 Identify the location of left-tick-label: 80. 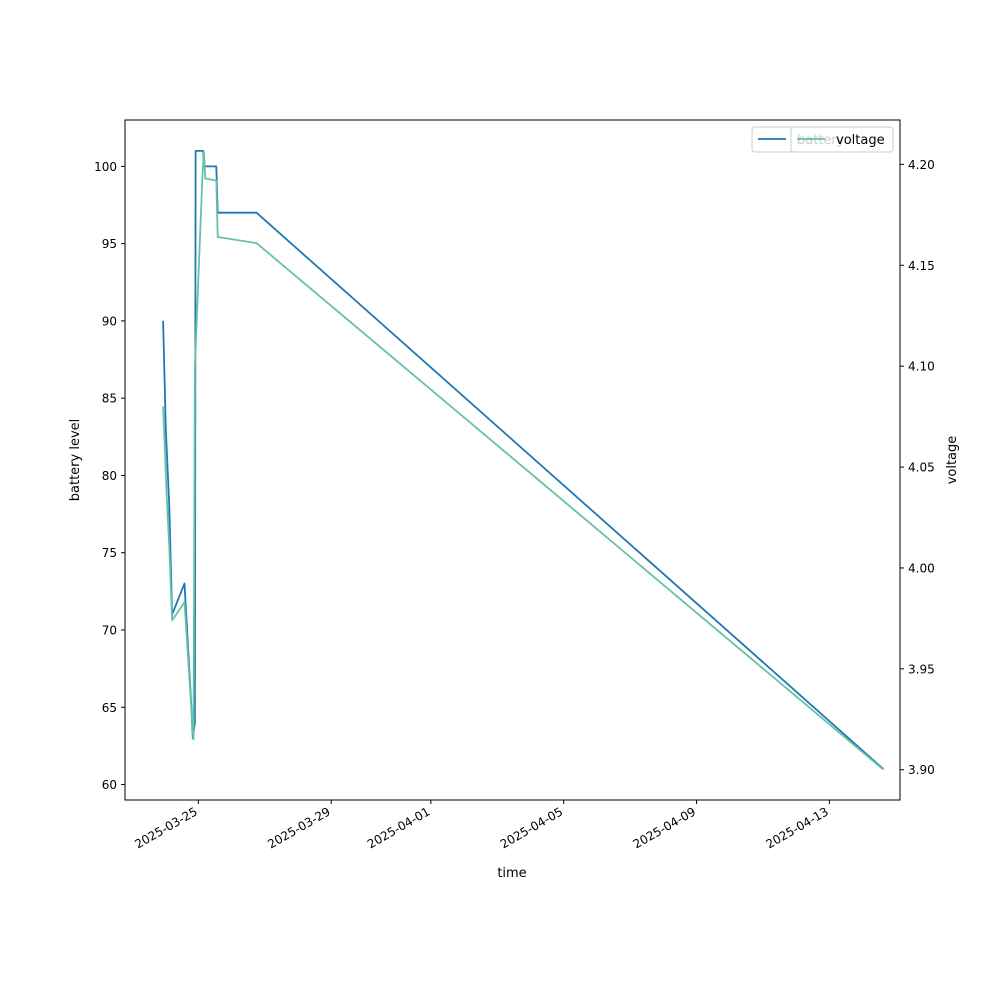
(109, 476).